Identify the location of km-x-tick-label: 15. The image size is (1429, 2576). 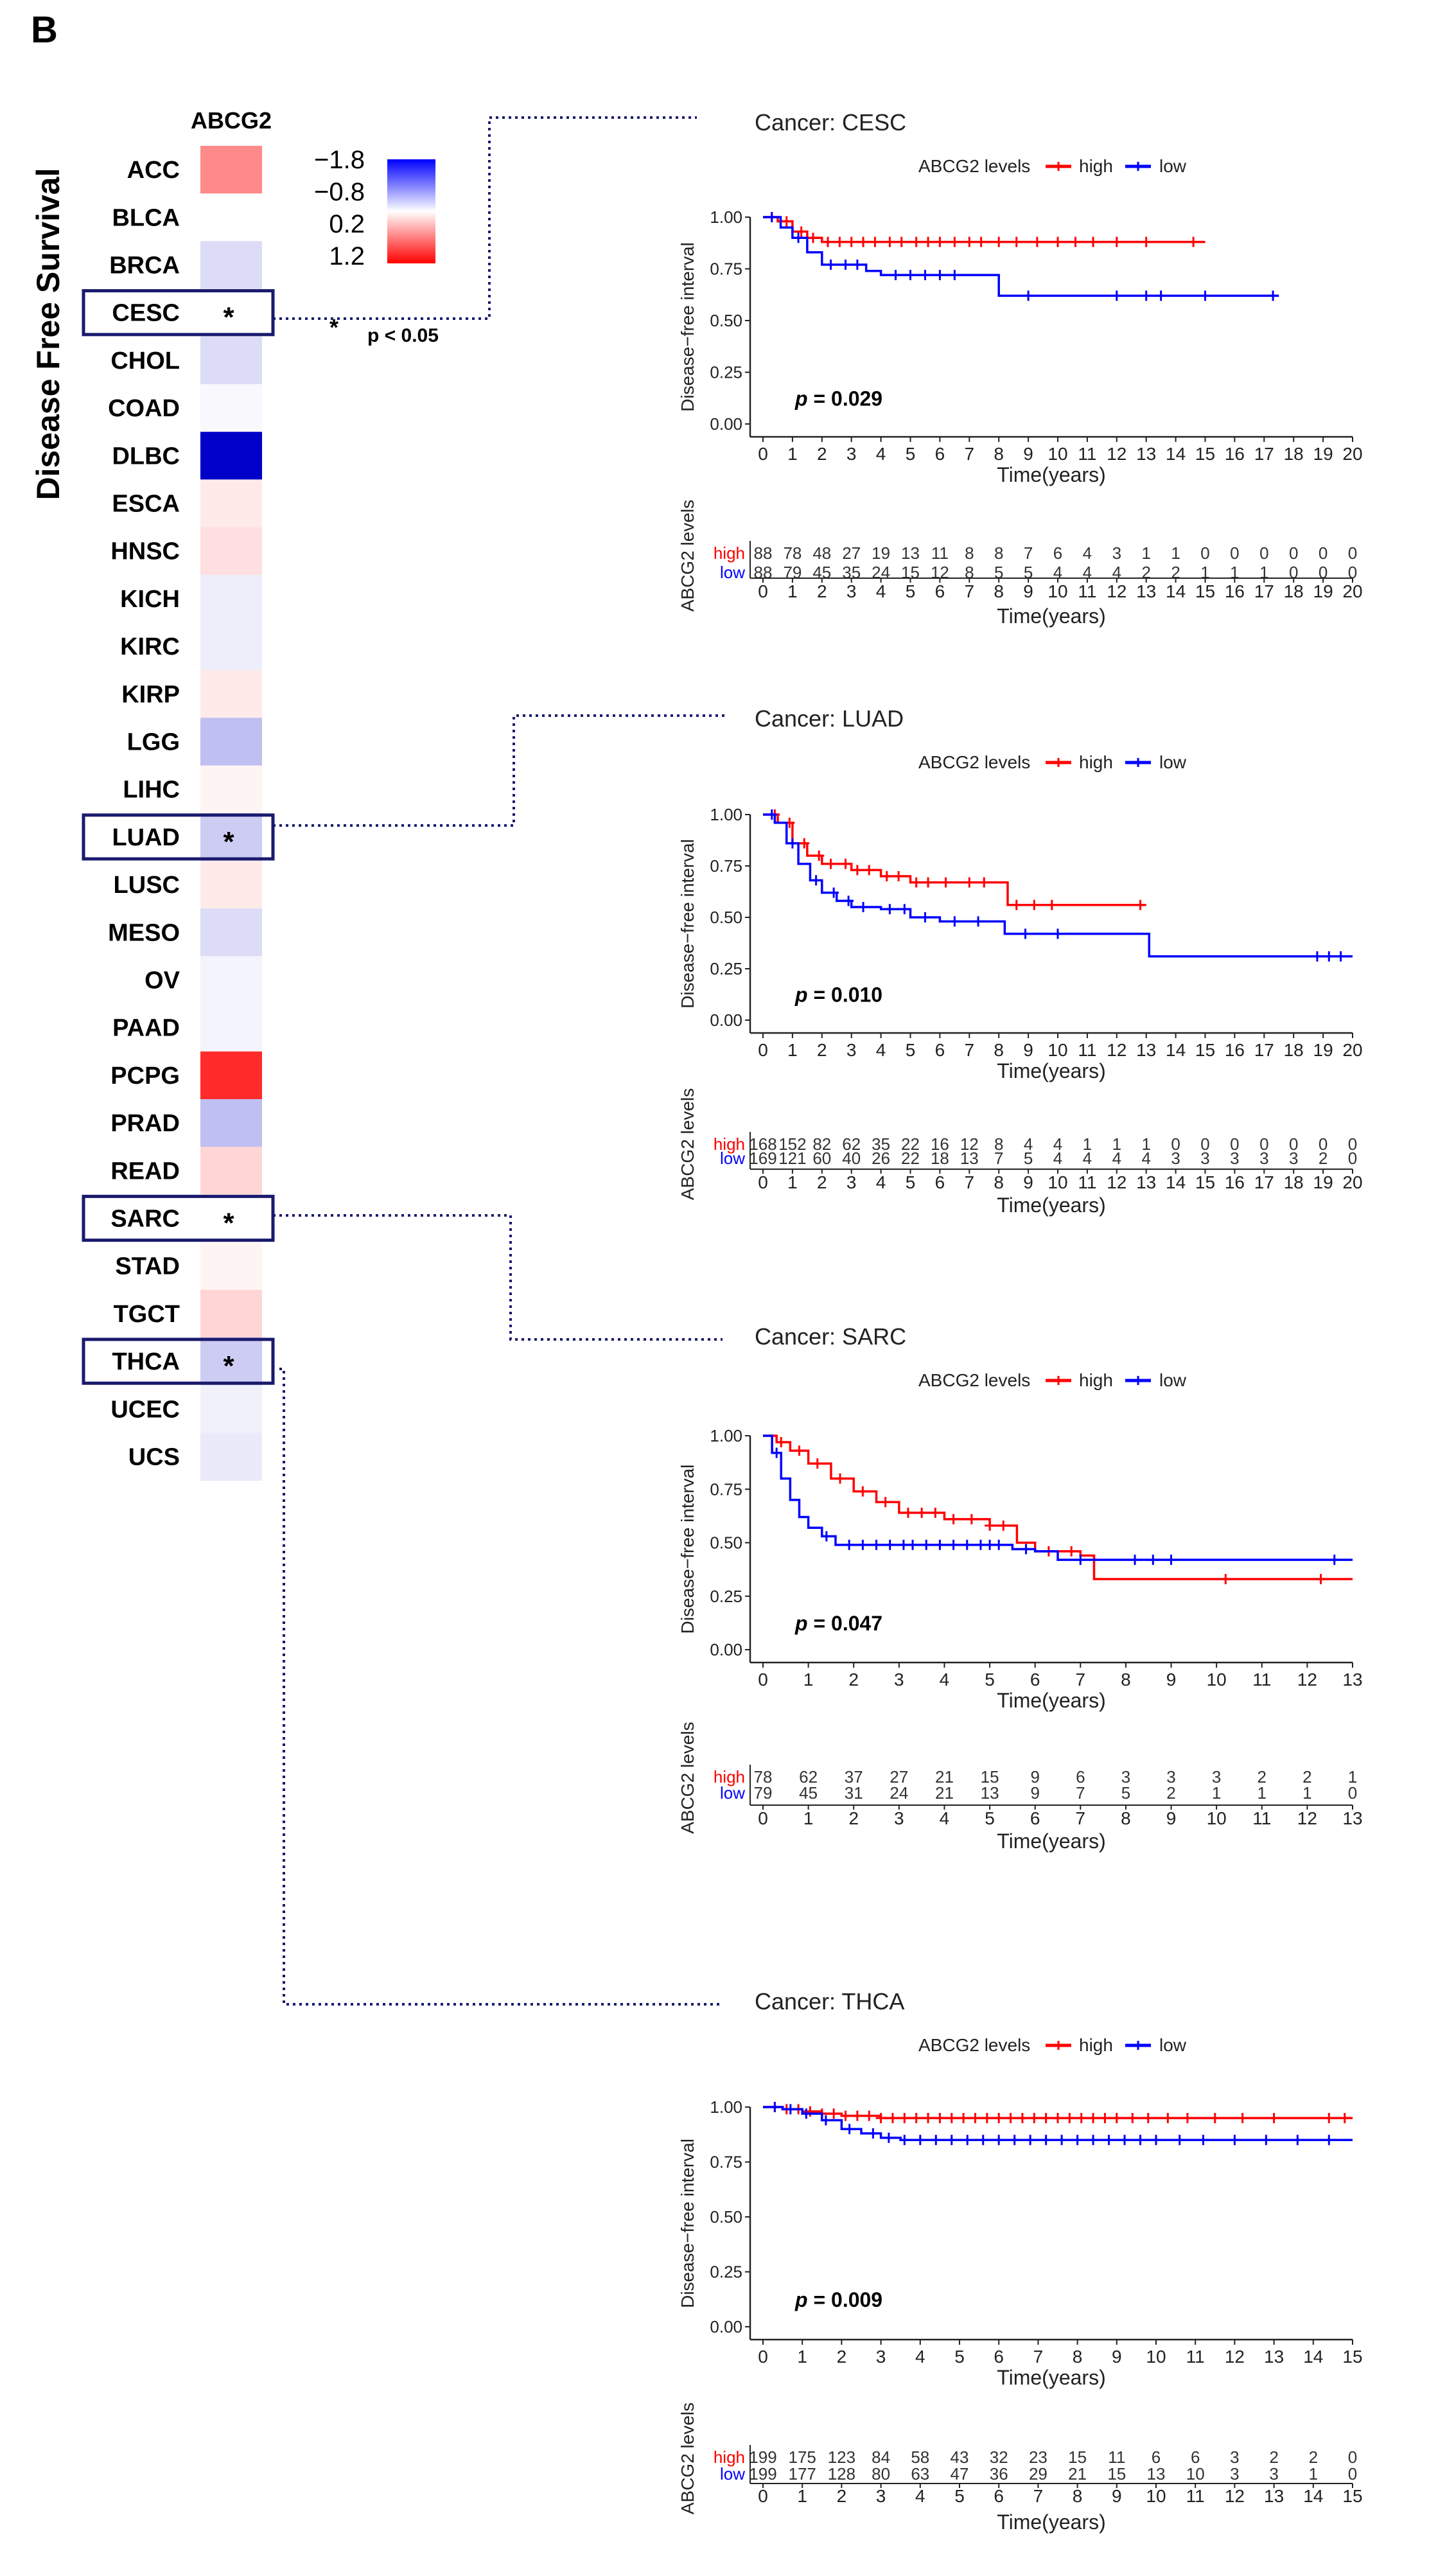
(1205, 454).